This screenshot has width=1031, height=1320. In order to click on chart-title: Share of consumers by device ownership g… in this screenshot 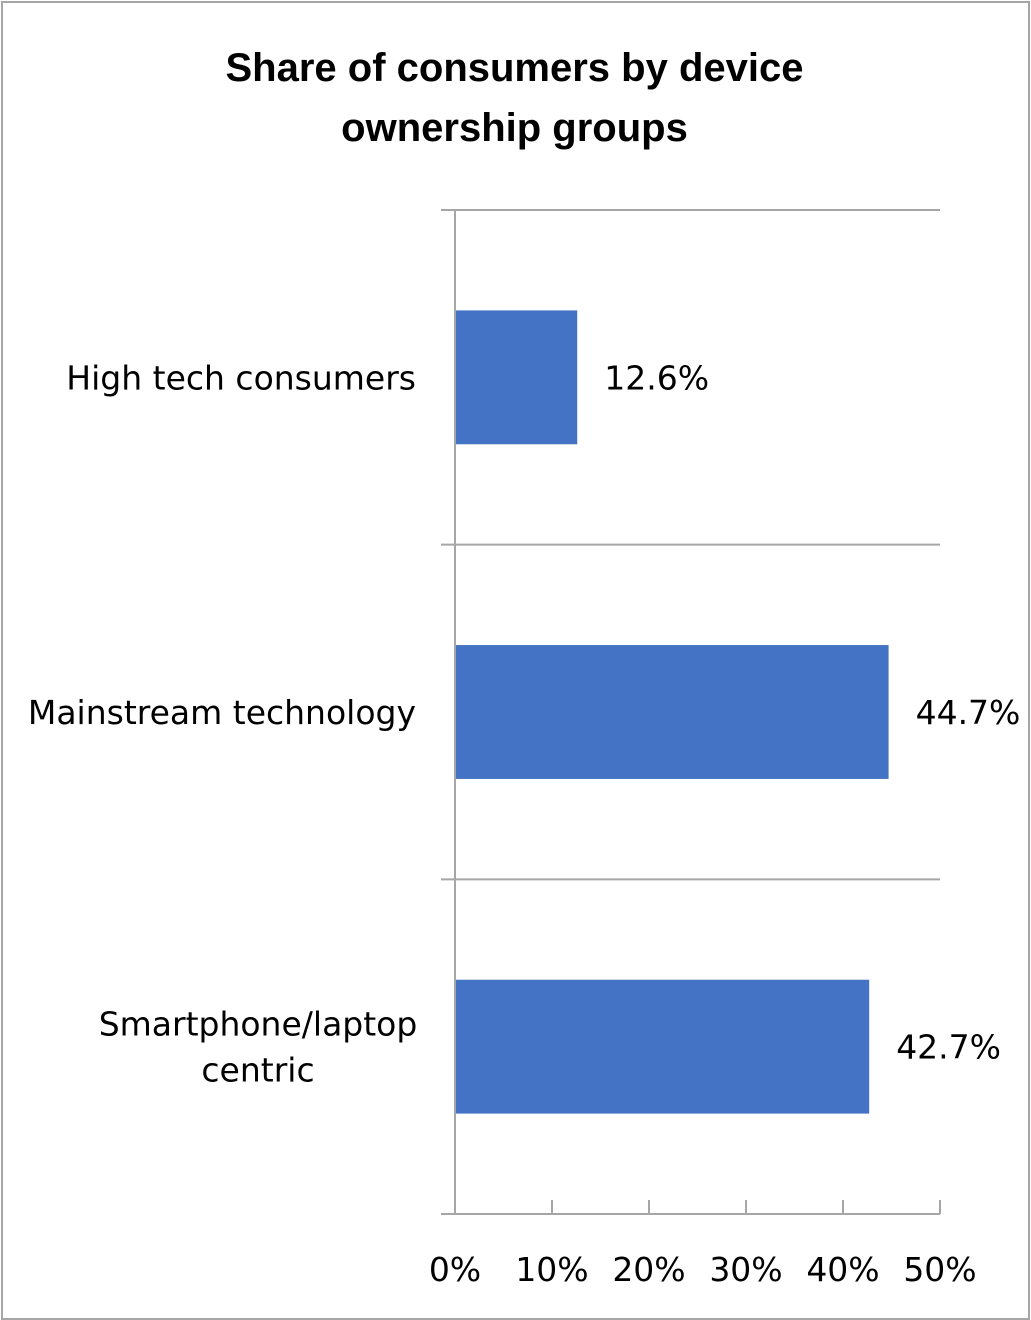, I will do `click(514, 98)`.